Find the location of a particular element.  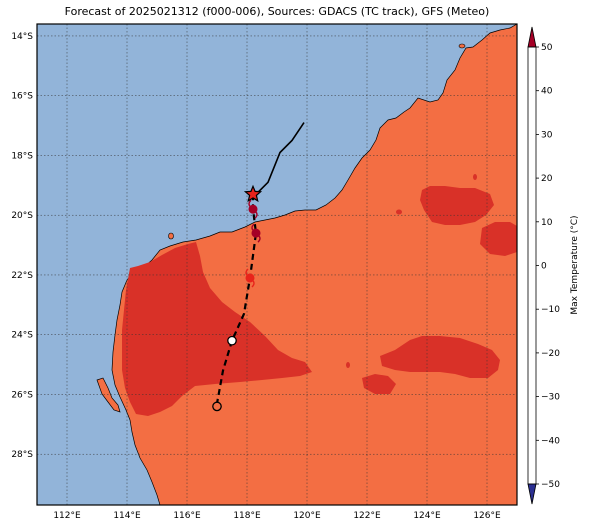

colorbar-tick-label: −30 is located at coordinates (550, 398).